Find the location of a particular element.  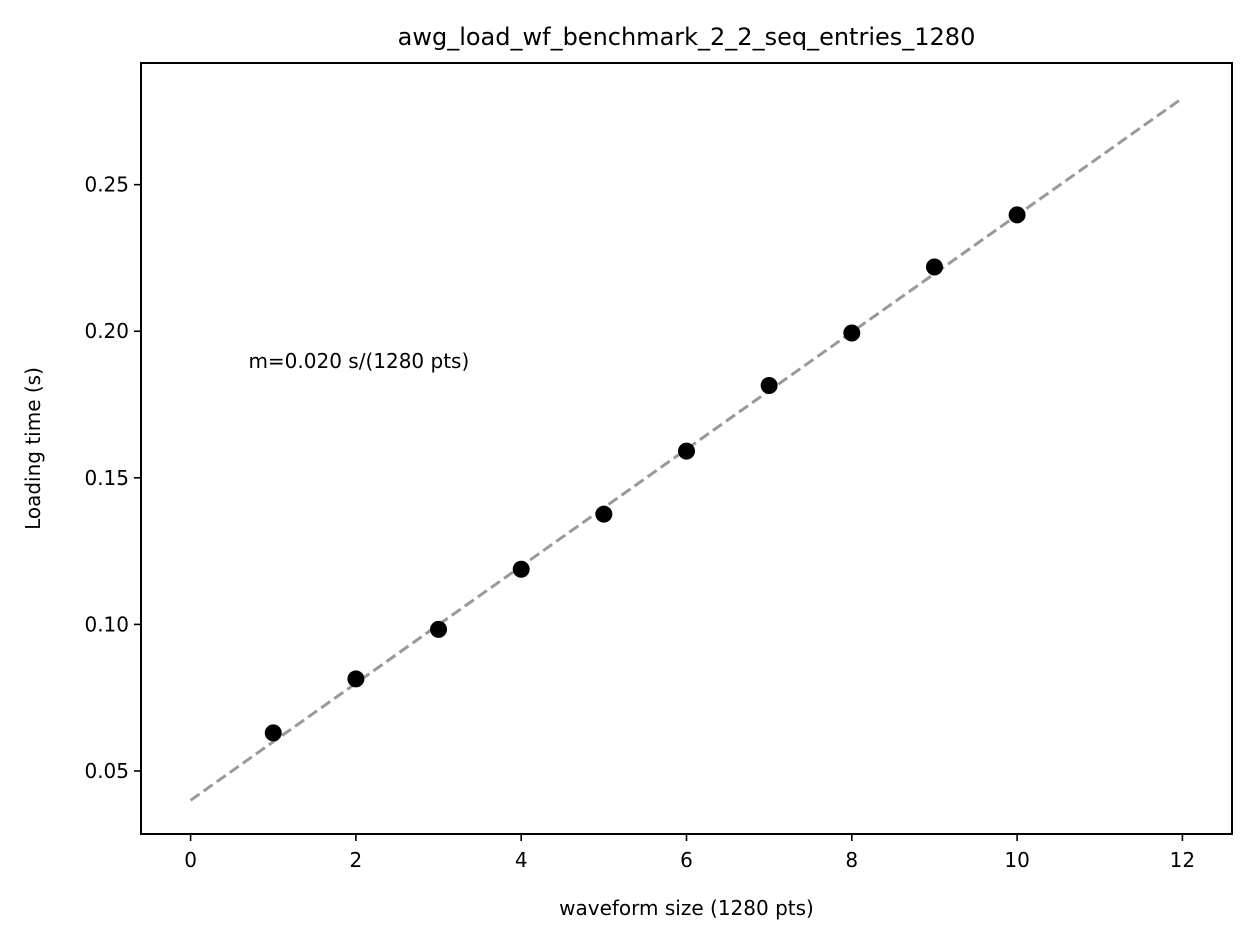

x-axis: 0 2 4 6 8 10 12 is located at coordinates (689, 853).